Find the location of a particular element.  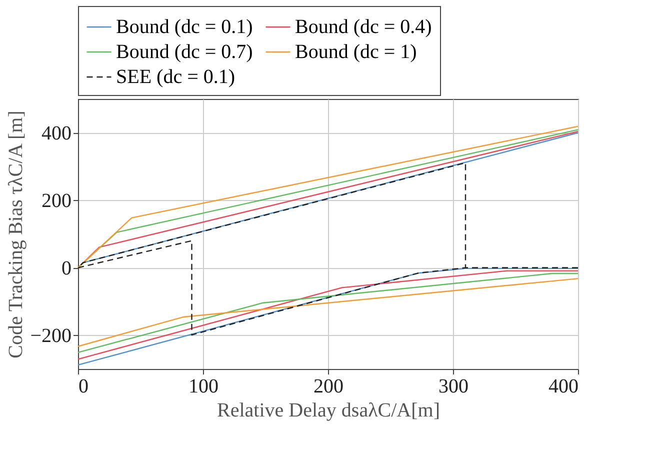

x-tick-label: 200 is located at coordinates (329, 387).